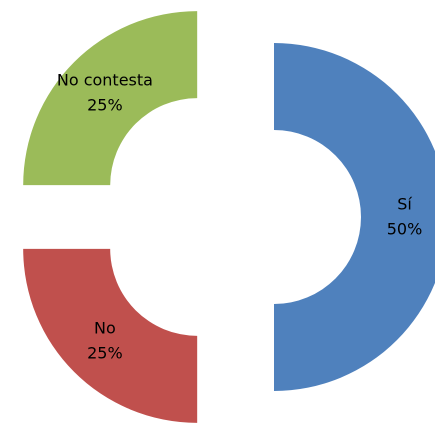 Image resolution: width=435 pixels, height=423 pixels. Describe the element at coordinates (105, 328) in the screenshot. I see `segment-label: No` at that location.